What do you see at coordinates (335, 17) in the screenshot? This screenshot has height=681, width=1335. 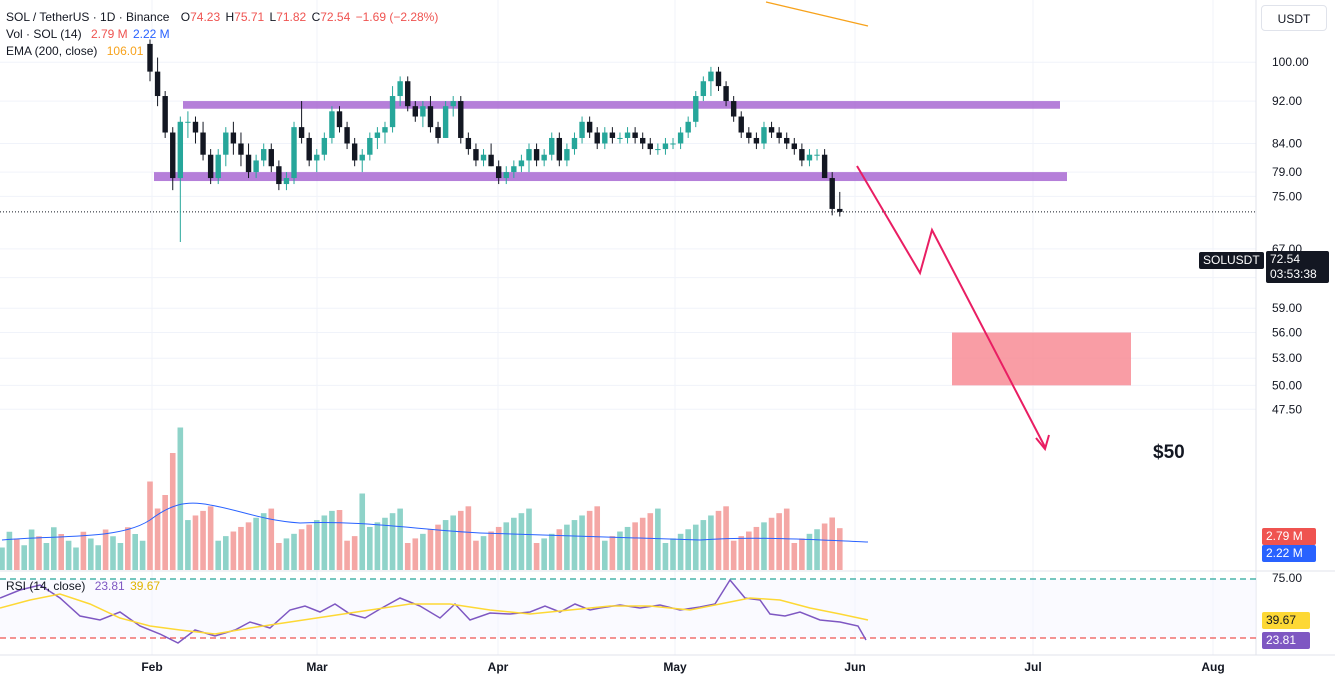 I see `close-value: 72.54` at bounding box center [335, 17].